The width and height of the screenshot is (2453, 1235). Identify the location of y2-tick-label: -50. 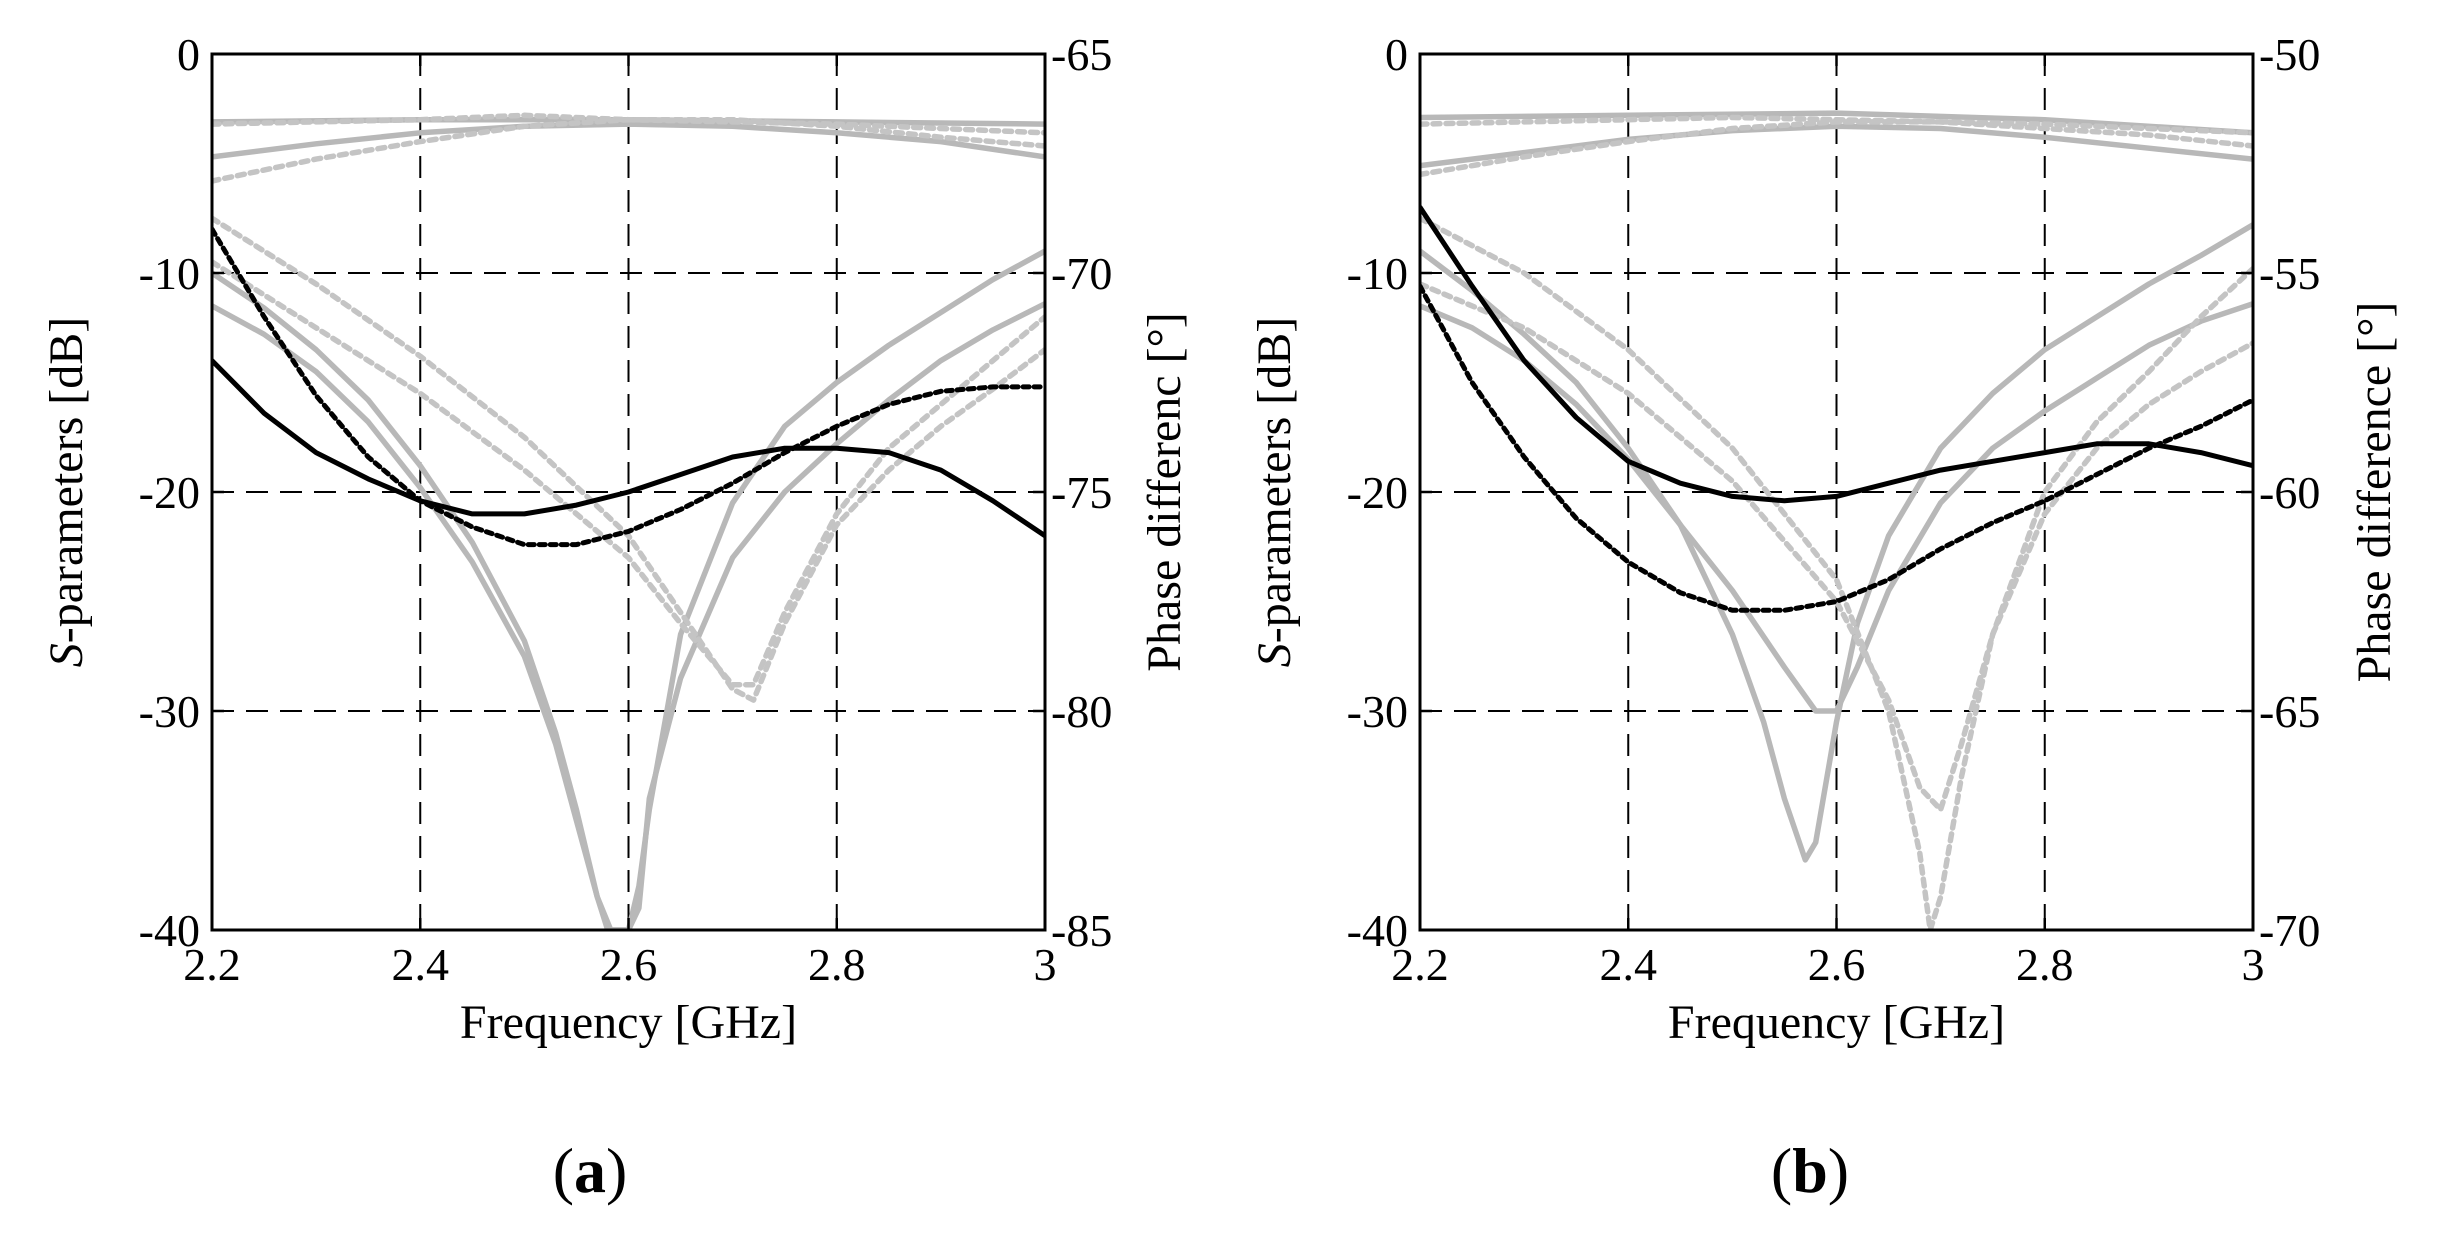
(2289, 54).